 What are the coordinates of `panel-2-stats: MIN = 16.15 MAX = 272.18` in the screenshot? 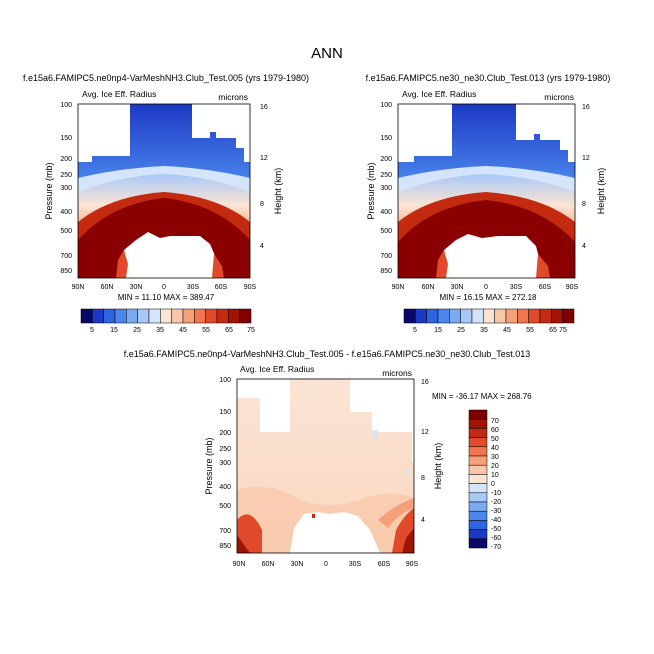 It's located at (488, 297).